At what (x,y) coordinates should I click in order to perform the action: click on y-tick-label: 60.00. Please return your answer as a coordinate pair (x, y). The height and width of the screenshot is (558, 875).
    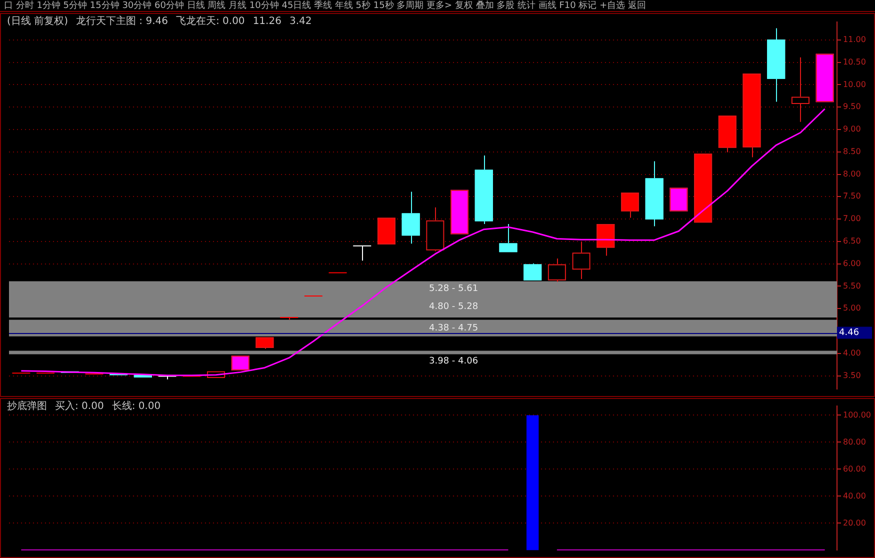
    Looking at the image, I should click on (854, 469).